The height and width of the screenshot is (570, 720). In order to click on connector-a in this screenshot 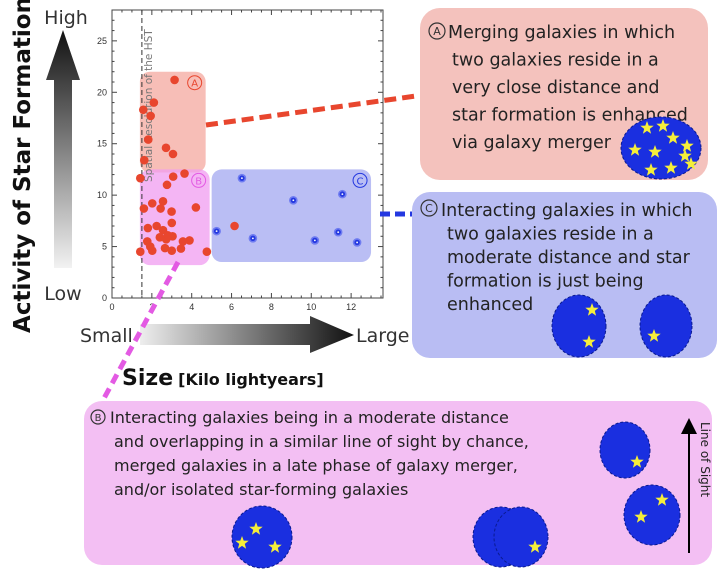, I will do `click(311, 110)`.